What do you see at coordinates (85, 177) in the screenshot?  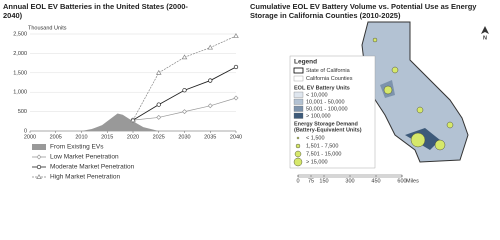 I see `legend-label: High Market Penetration` at bounding box center [85, 177].